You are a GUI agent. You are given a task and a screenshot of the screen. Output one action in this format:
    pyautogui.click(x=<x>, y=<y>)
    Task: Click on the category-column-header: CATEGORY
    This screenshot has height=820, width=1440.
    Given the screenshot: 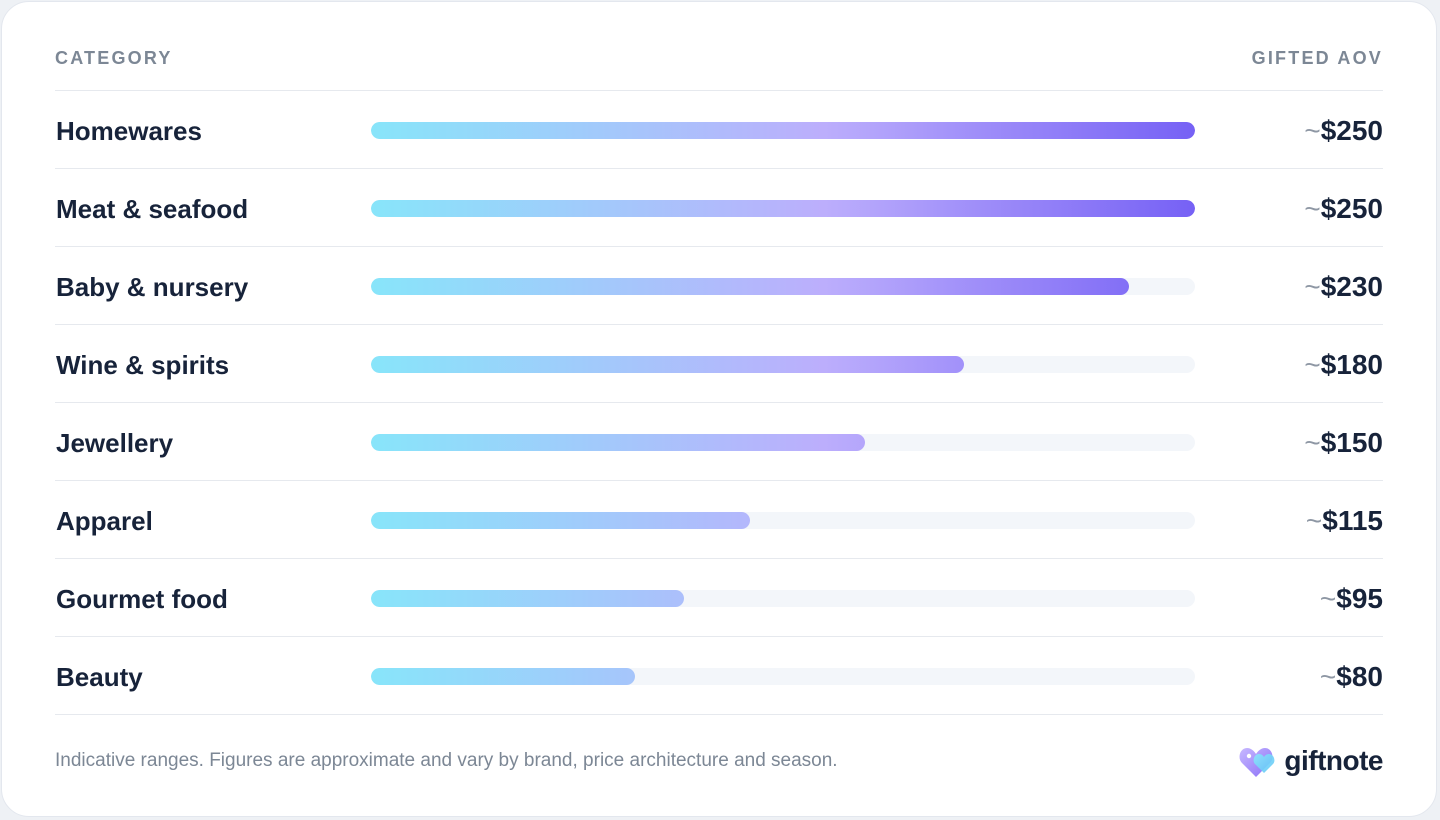 What is the action you would take?
    pyautogui.click(x=114, y=58)
    